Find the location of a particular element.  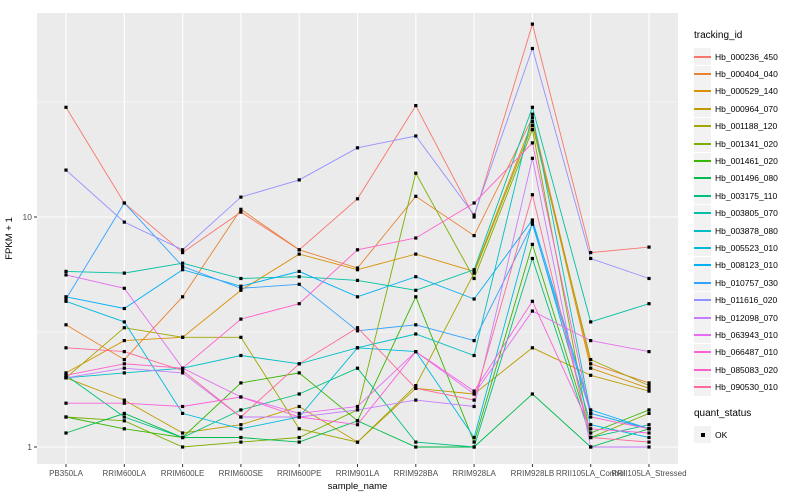

legend-item-Hb_011616_020: Hb_011616_020 is located at coordinates (746, 300).